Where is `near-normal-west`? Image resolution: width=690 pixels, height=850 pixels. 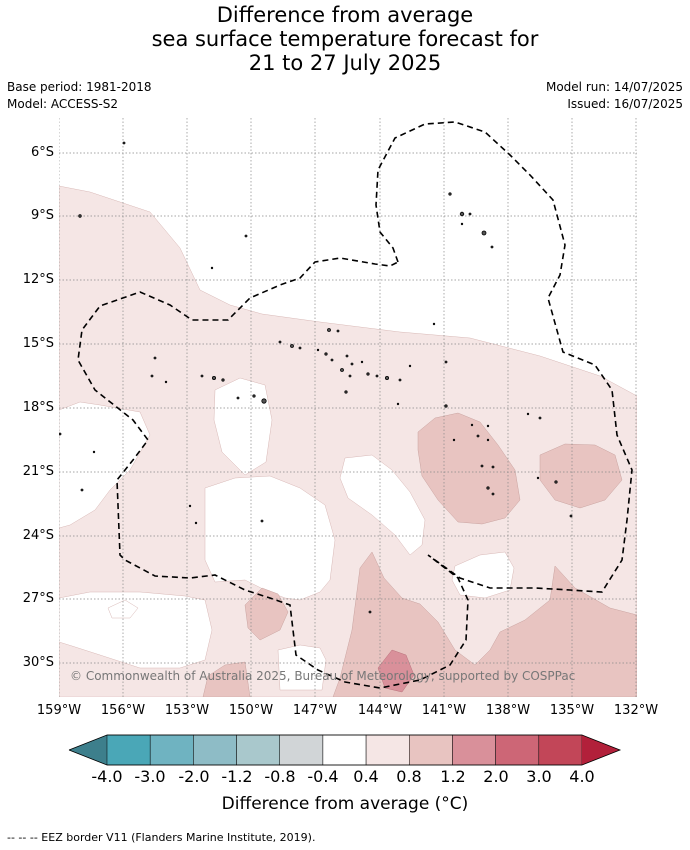 near-normal-west is located at coordinates (105, 465).